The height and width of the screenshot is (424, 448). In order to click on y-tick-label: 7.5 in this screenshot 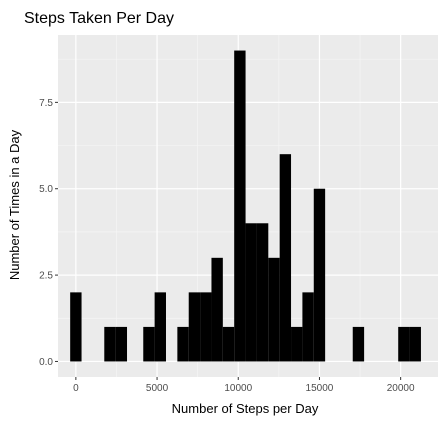, I will do `click(46, 103)`.